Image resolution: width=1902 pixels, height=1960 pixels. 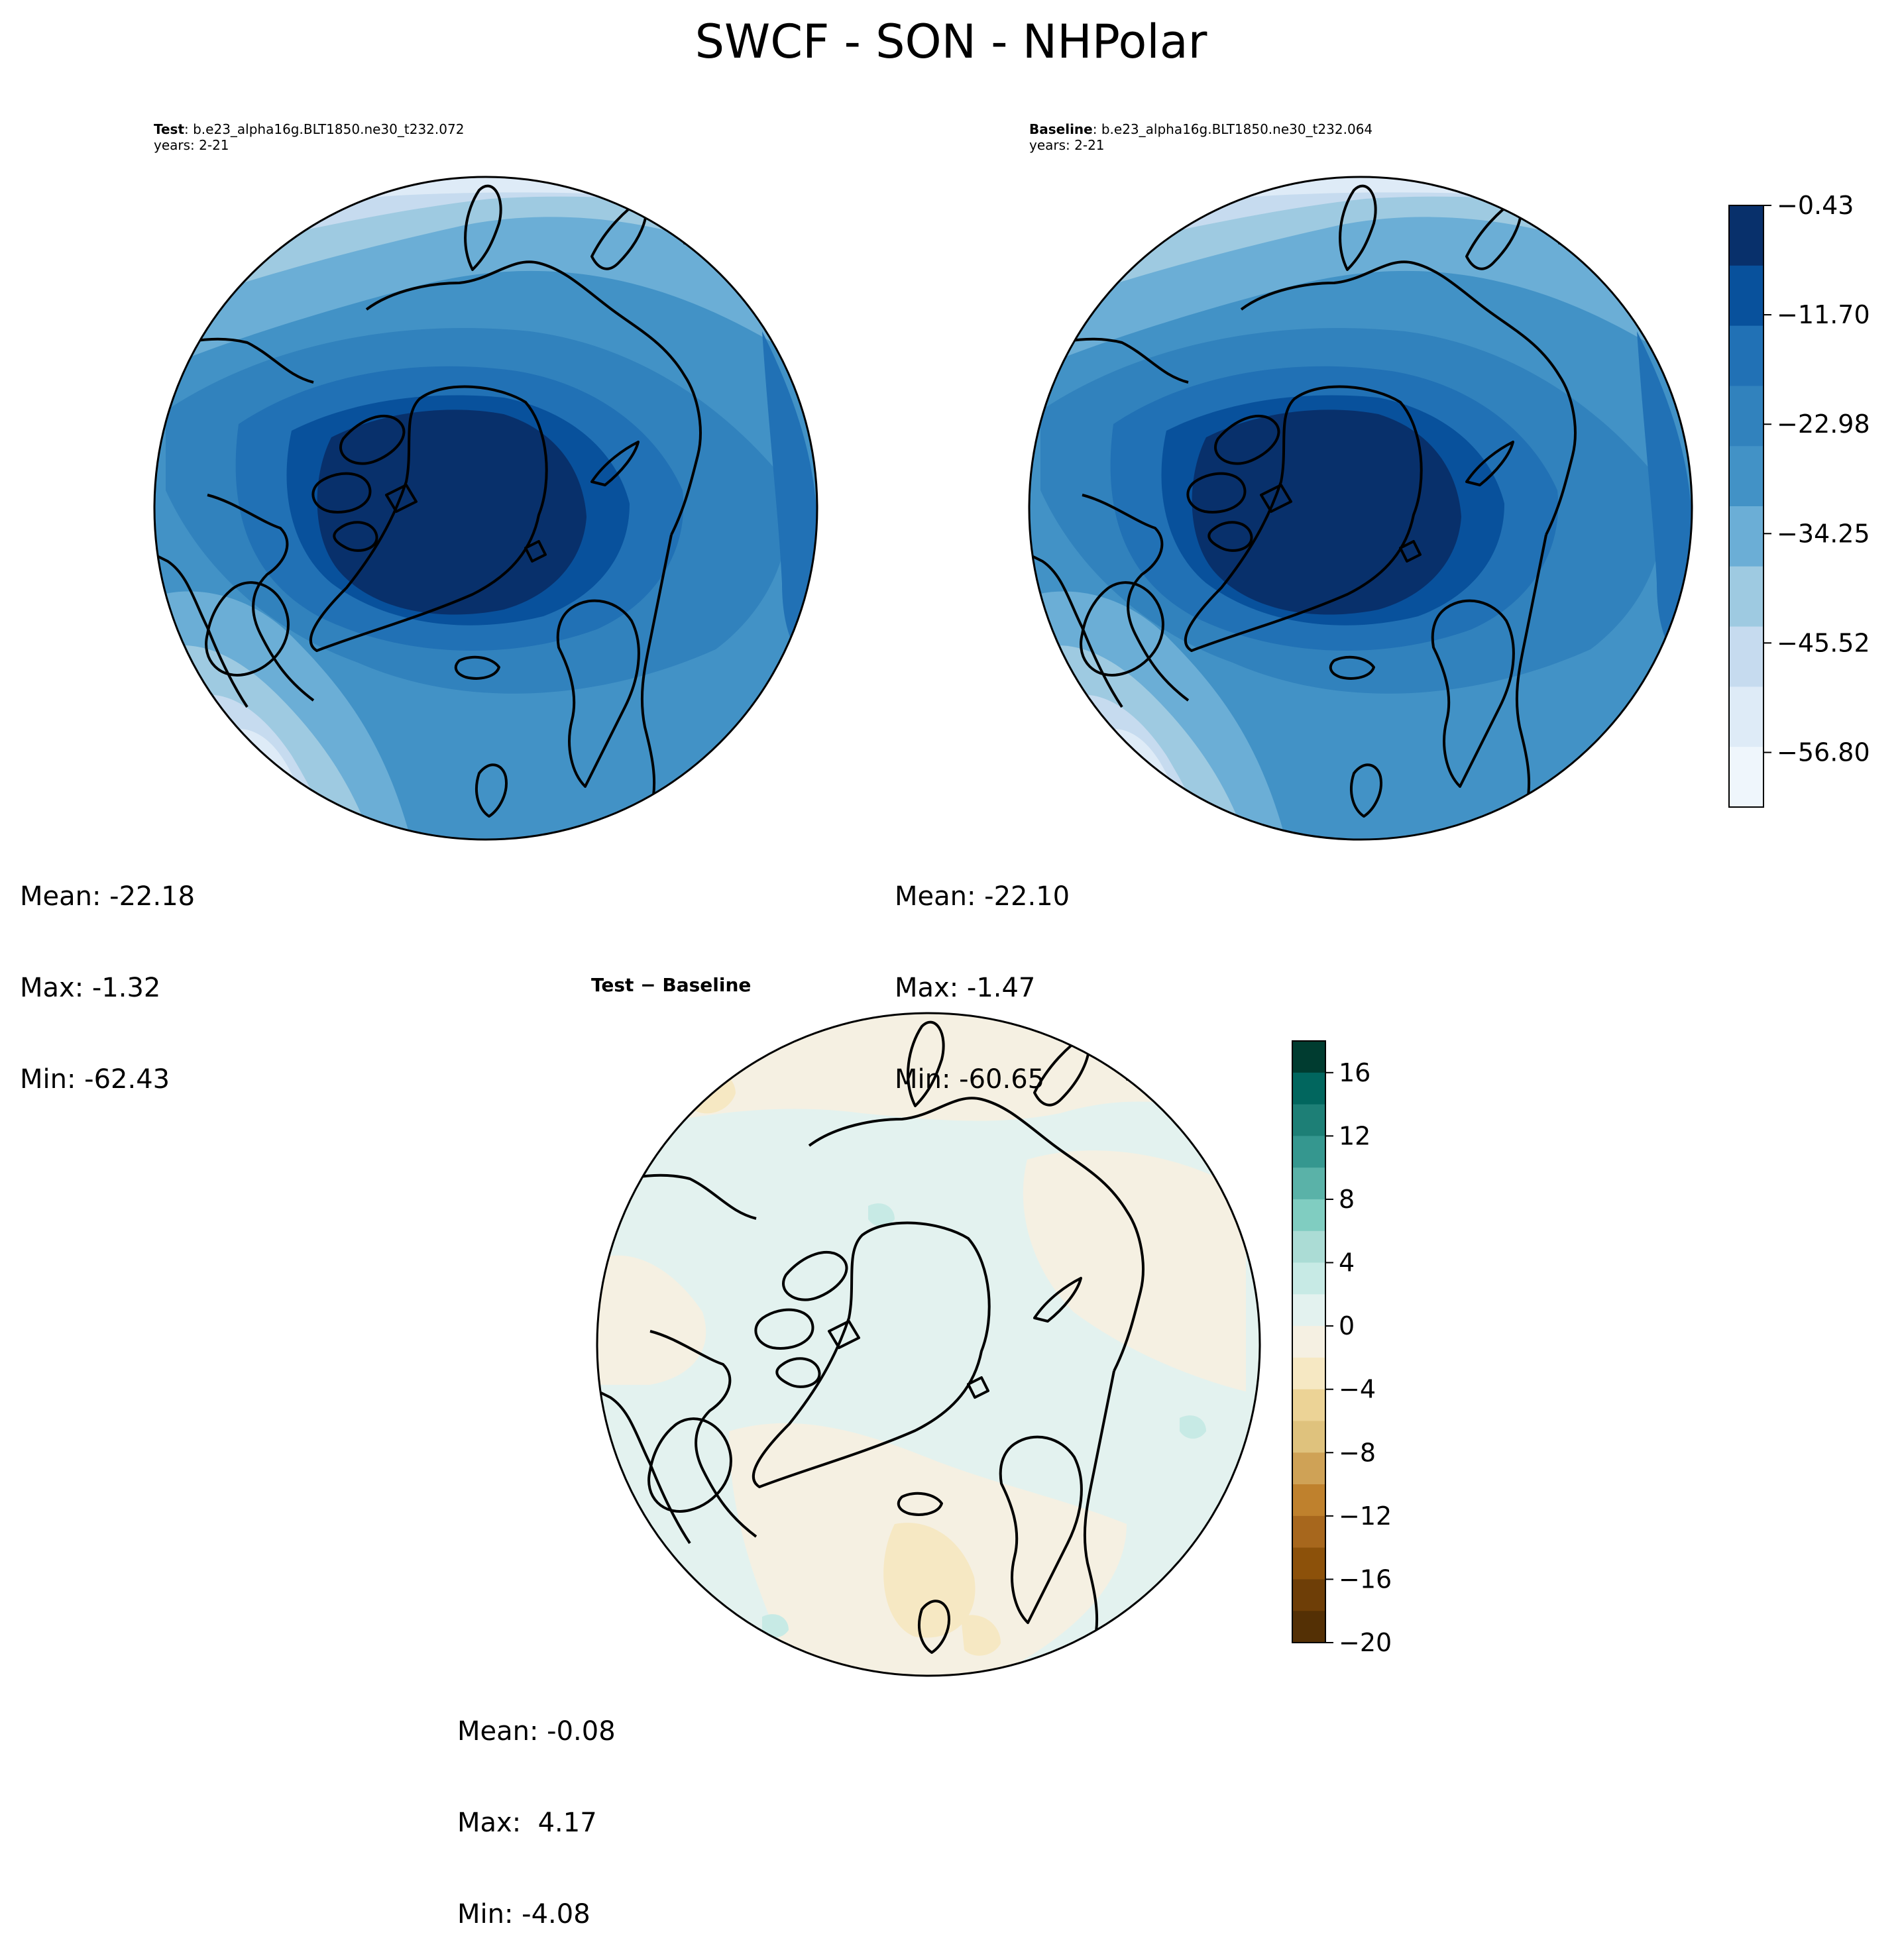 What do you see at coordinates (1365, 1516) in the screenshot?
I see `diff-cbar-tick-label: −12` at bounding box center [1365, 1516].